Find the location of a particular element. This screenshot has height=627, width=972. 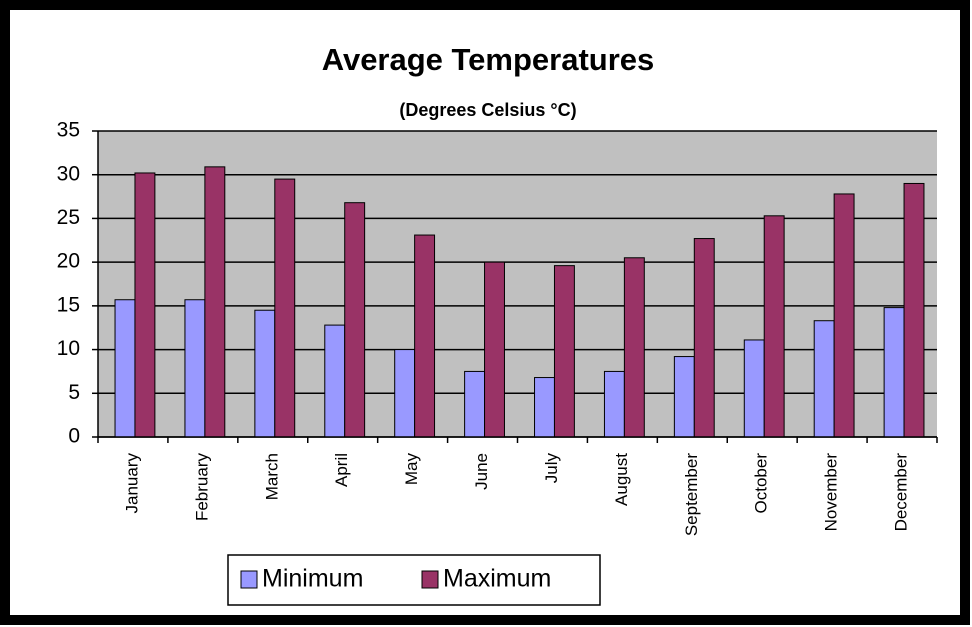

x-tick-label: June is located at coordinates (481, 471).